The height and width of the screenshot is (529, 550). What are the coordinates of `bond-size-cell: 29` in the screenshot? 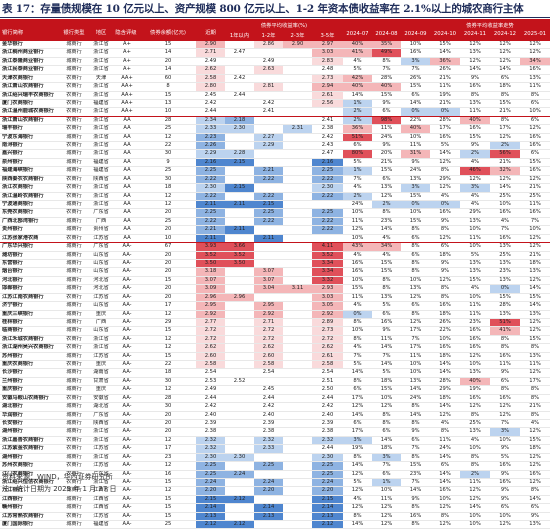 It's located at (168, 323).